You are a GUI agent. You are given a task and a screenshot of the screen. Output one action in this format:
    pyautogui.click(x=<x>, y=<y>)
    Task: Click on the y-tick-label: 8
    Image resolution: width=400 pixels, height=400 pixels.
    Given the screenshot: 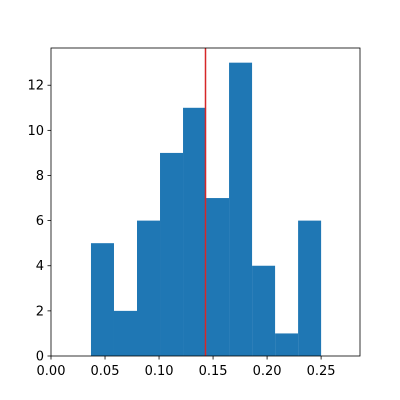 What is the action you would take?
    pyautogui.click(x=40, y=176)
    